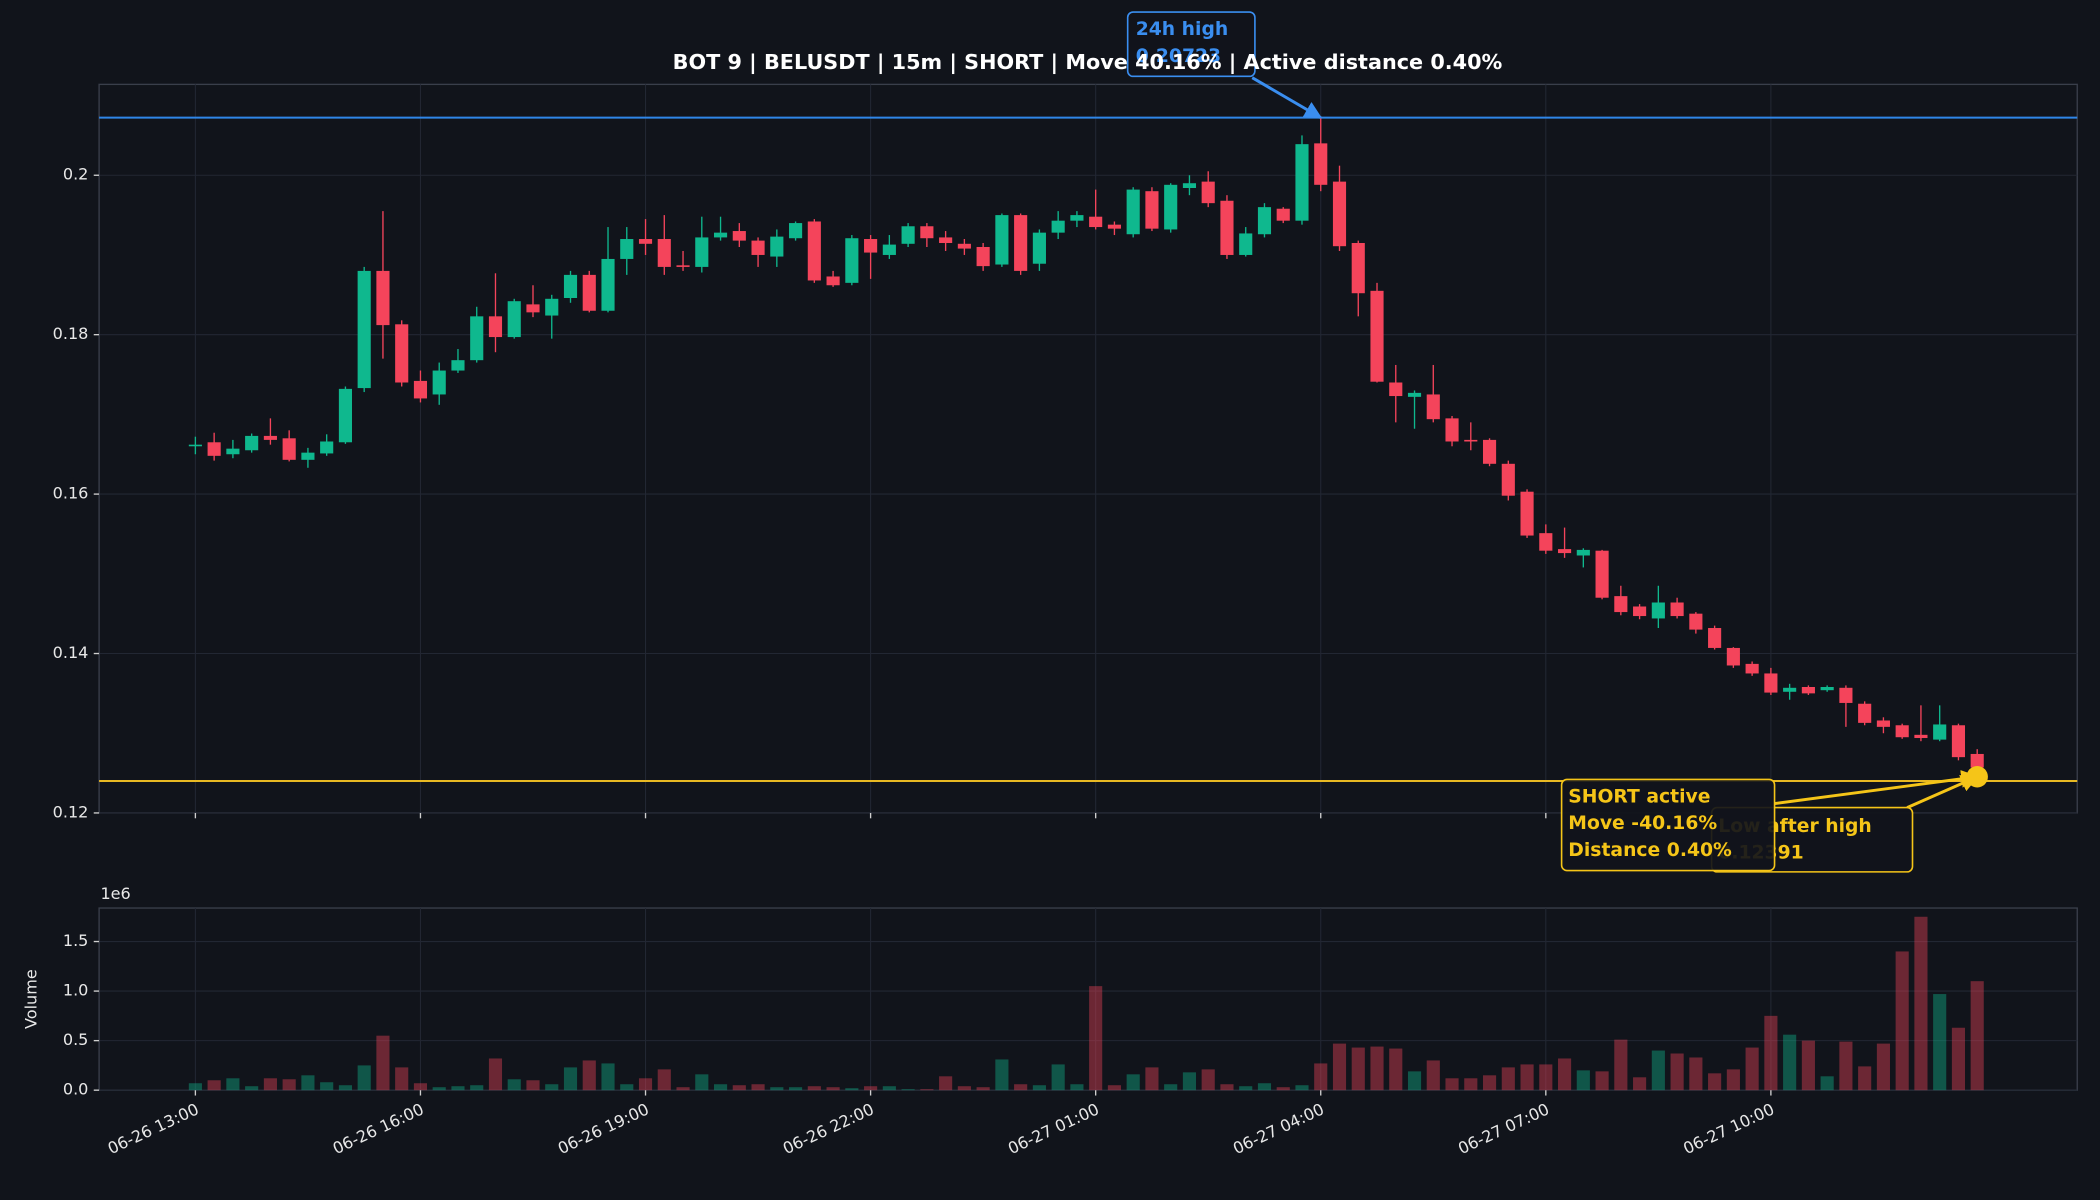 The height and width of the screenshot is (1200, 2100). What do you see at coordinates (1182, 29) in the screenshot?
I see `annotation-text: 24h high` at bounding box center [1182, 29].